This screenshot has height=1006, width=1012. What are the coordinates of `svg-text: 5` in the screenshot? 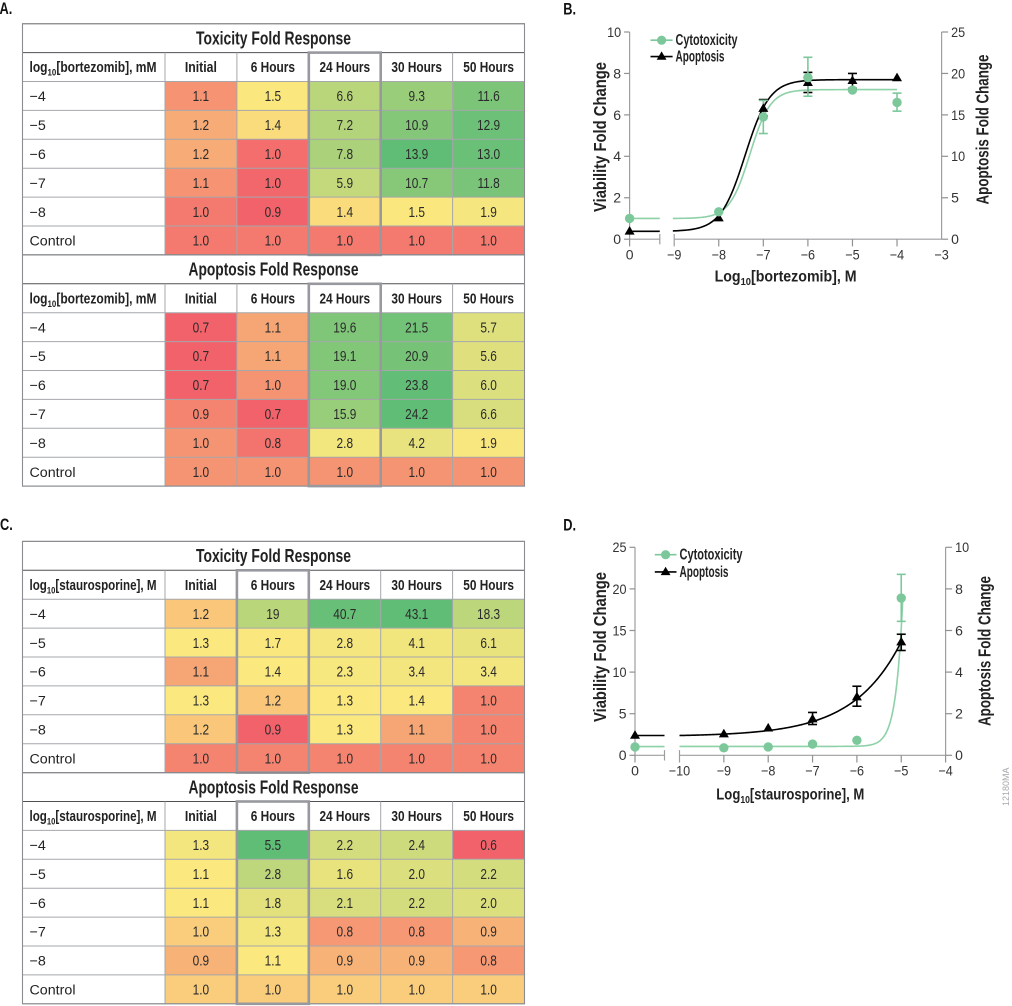 It's located at (955, 198).